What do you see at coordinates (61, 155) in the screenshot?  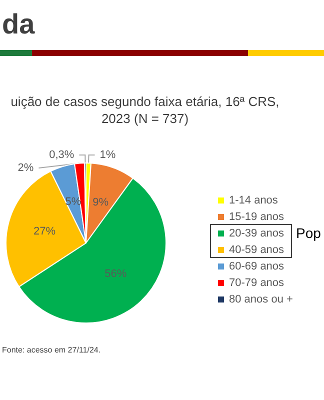 I see `data-label: 0,3%` at bounding box center [61, 155].